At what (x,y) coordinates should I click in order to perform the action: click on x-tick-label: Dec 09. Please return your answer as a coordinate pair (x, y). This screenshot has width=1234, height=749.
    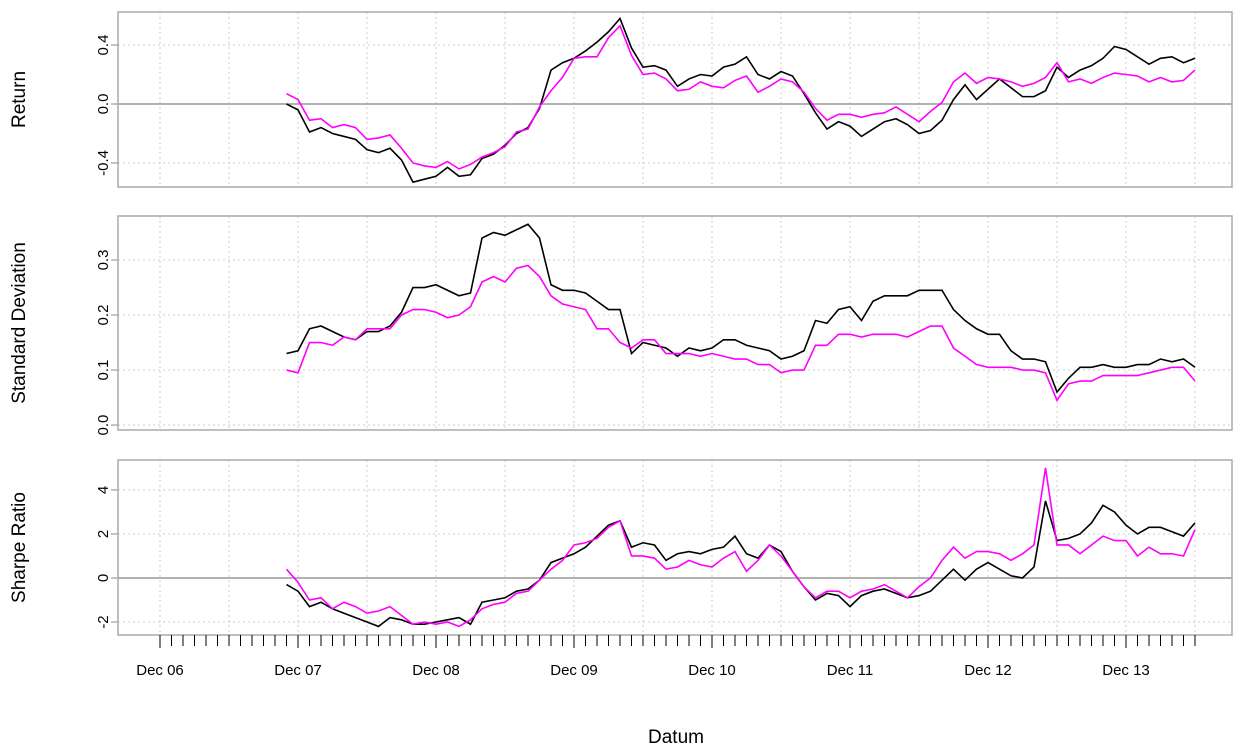
    Looking at the image, I should click on (574, 670).